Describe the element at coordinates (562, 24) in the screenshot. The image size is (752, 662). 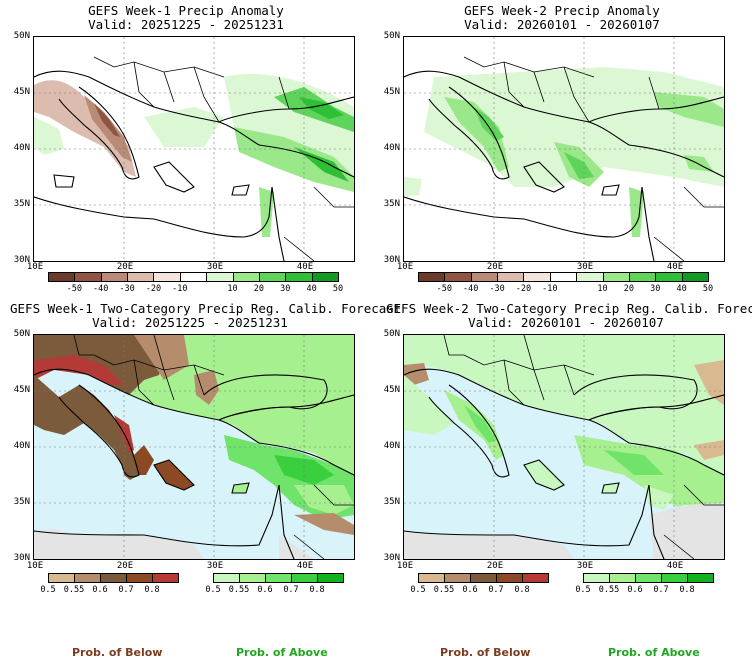
I see `panel-valid-dates: Valid: 20260101 - 20260107` at that location.